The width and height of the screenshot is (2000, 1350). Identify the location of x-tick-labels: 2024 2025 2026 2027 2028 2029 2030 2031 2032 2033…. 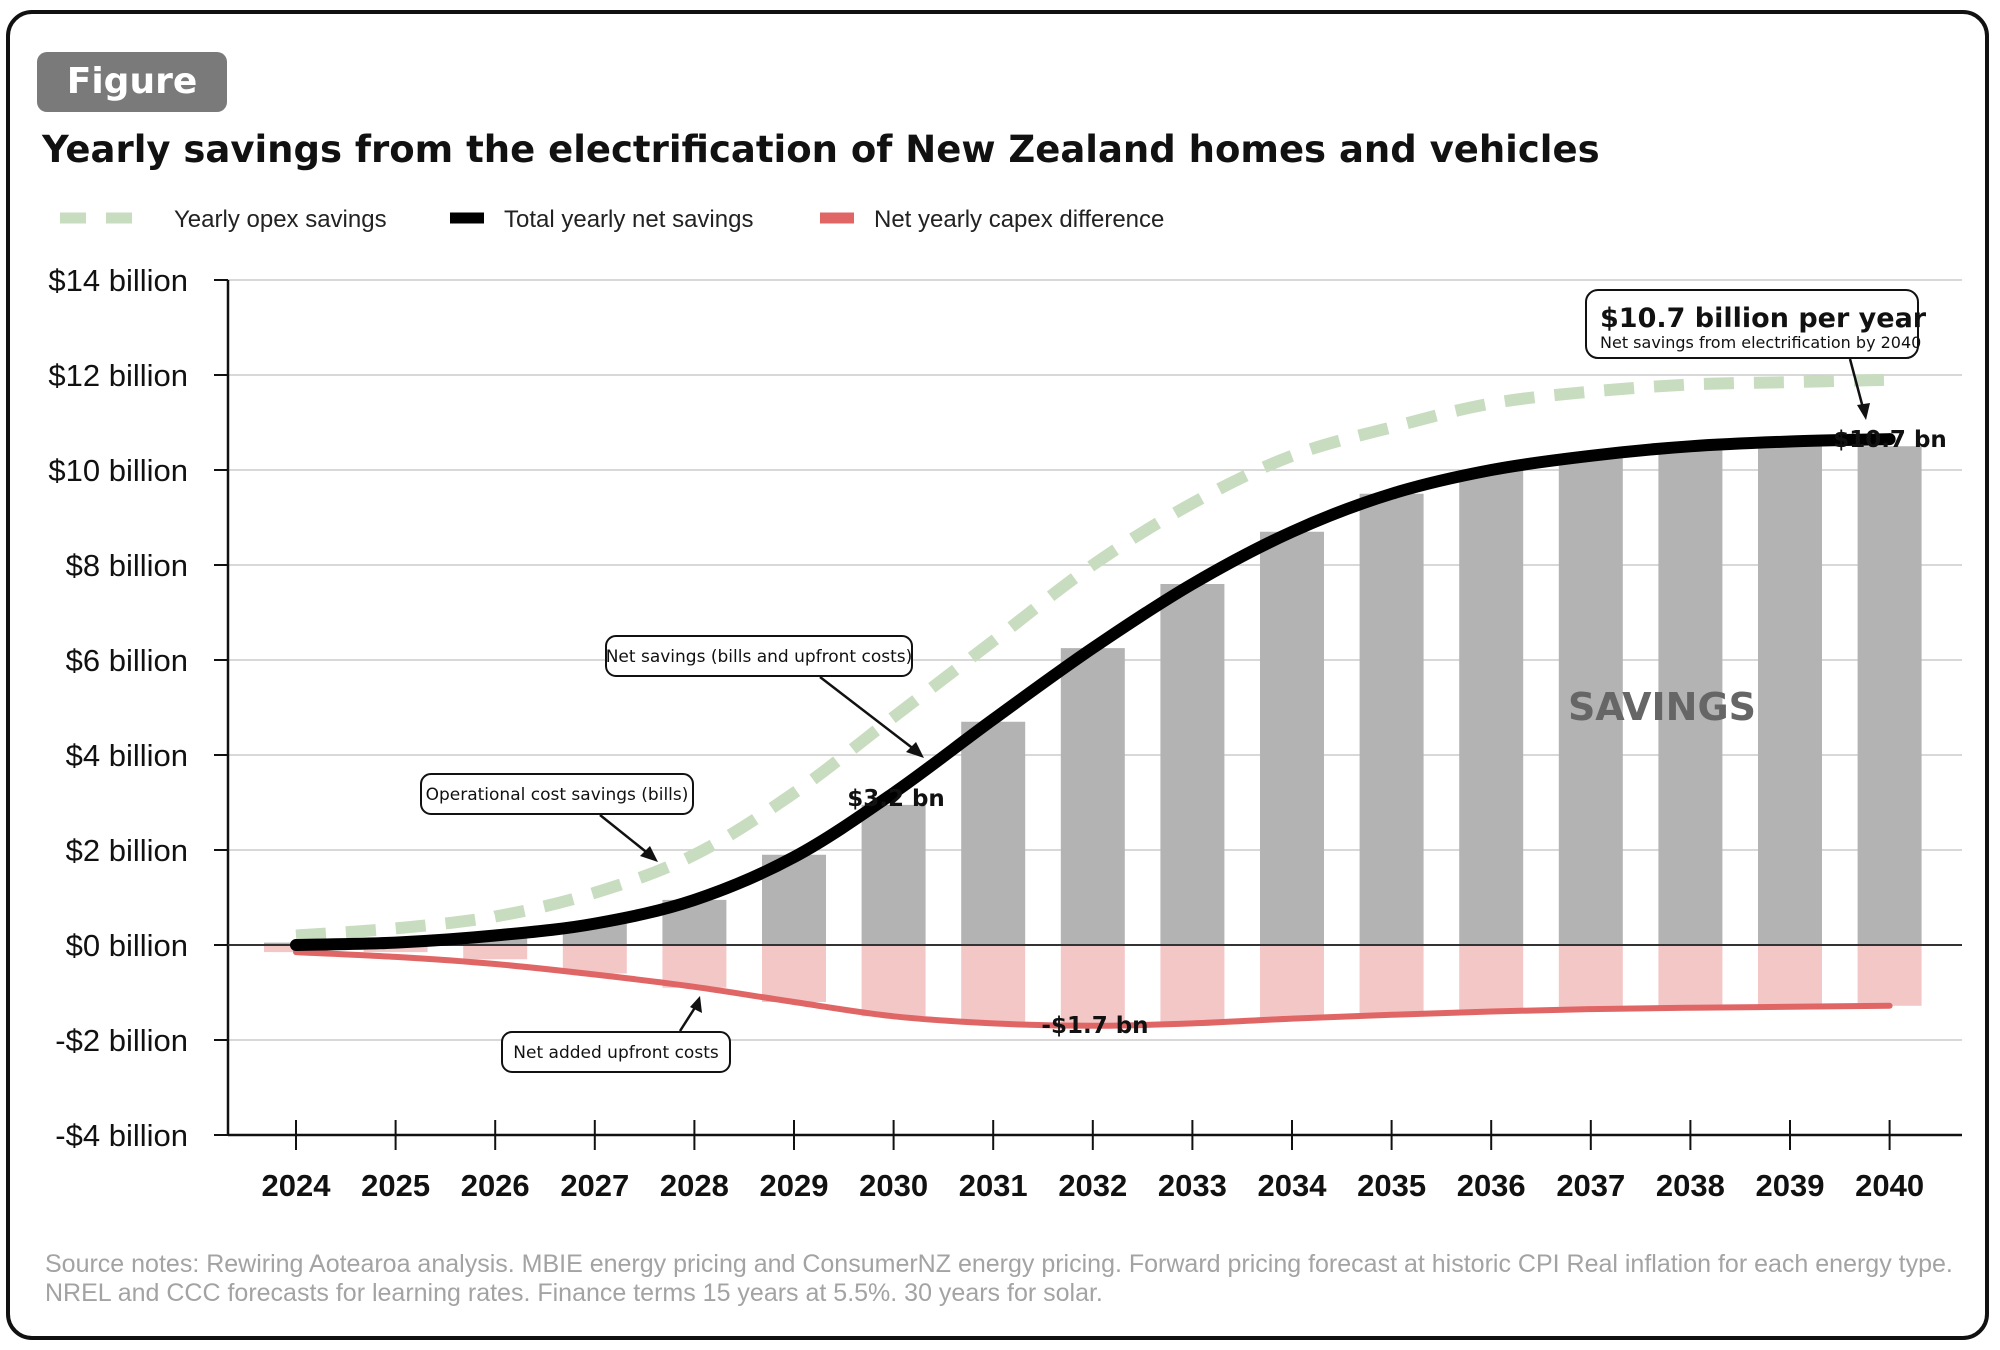
(1093, 1185).